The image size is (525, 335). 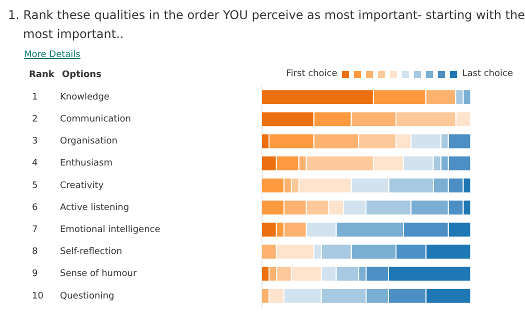 I want to click on text: Rank, so click(x=41, y=75).